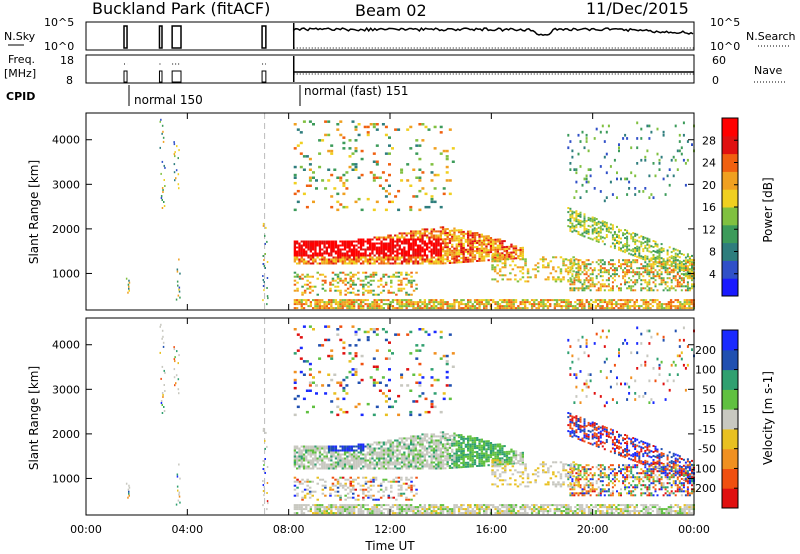 This screenshot has height=554, width=800. What do you see at coordinates (712, 252) in the screenshot?
I see `power-colorbar-tick-label: 8` at bounding box center [712, 252].